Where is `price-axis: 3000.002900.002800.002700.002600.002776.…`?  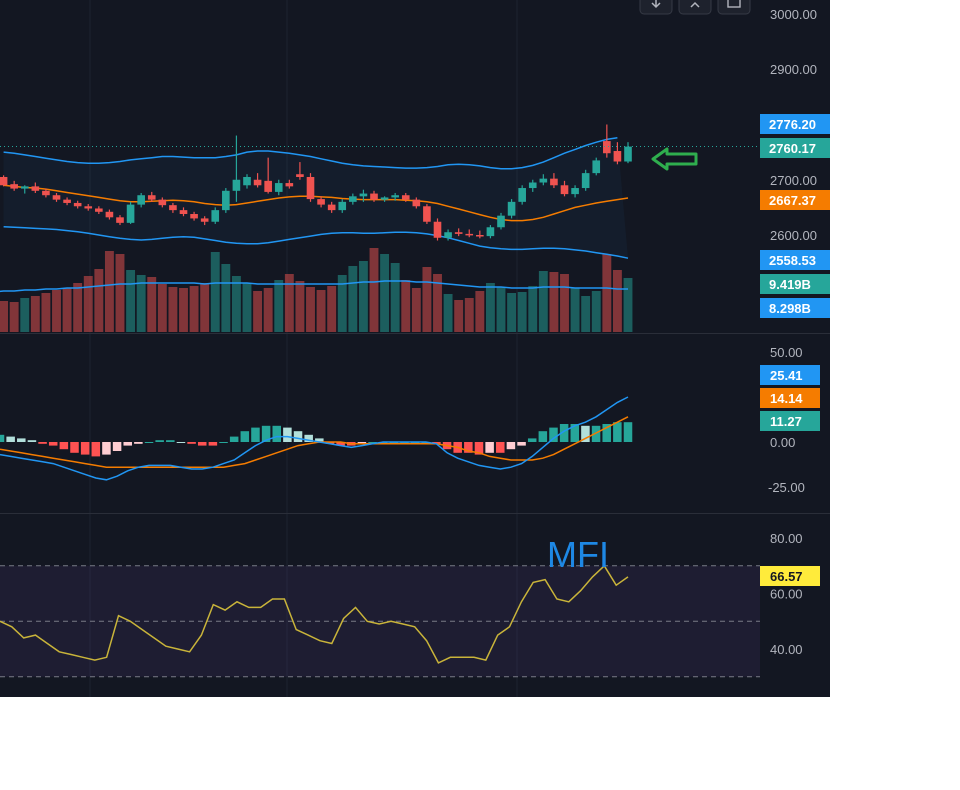 price-axis: 3000.002900.002800.002700.002600.002776.… is located at coordinates (795, 332).